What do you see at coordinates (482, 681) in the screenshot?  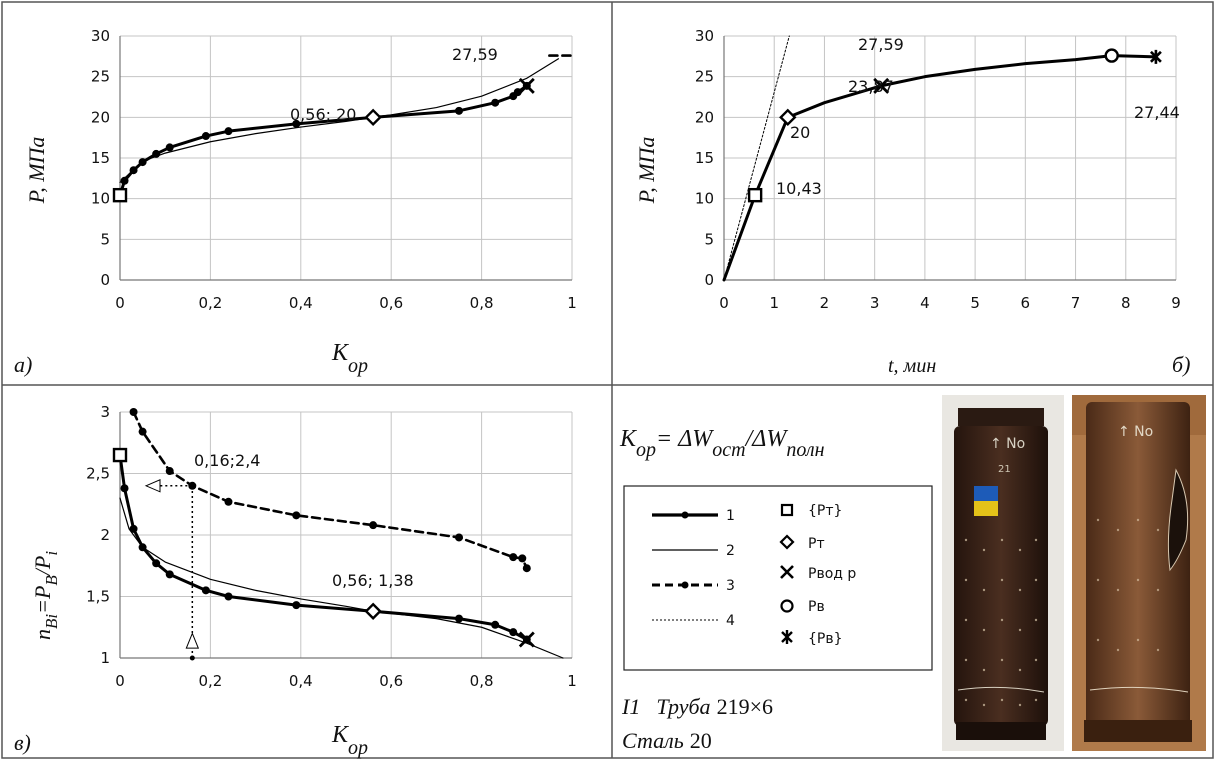 I see `c-x-tick-label: 0,8` at bounding box center [482, 681].